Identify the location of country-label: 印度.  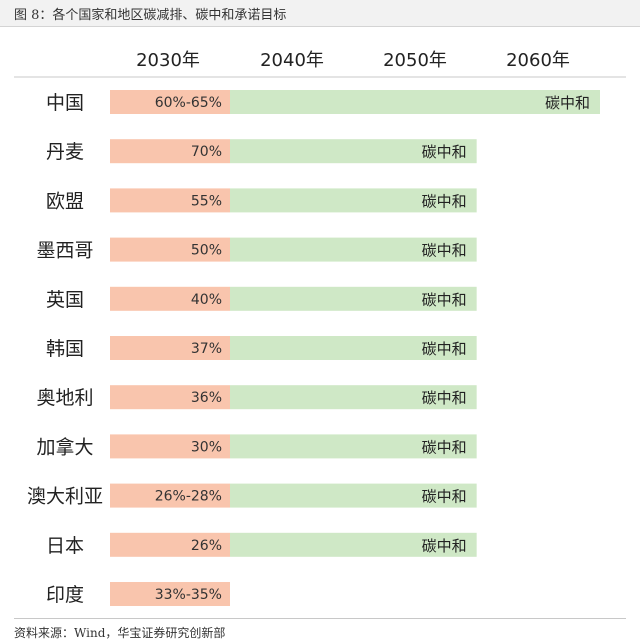
(65, 595).